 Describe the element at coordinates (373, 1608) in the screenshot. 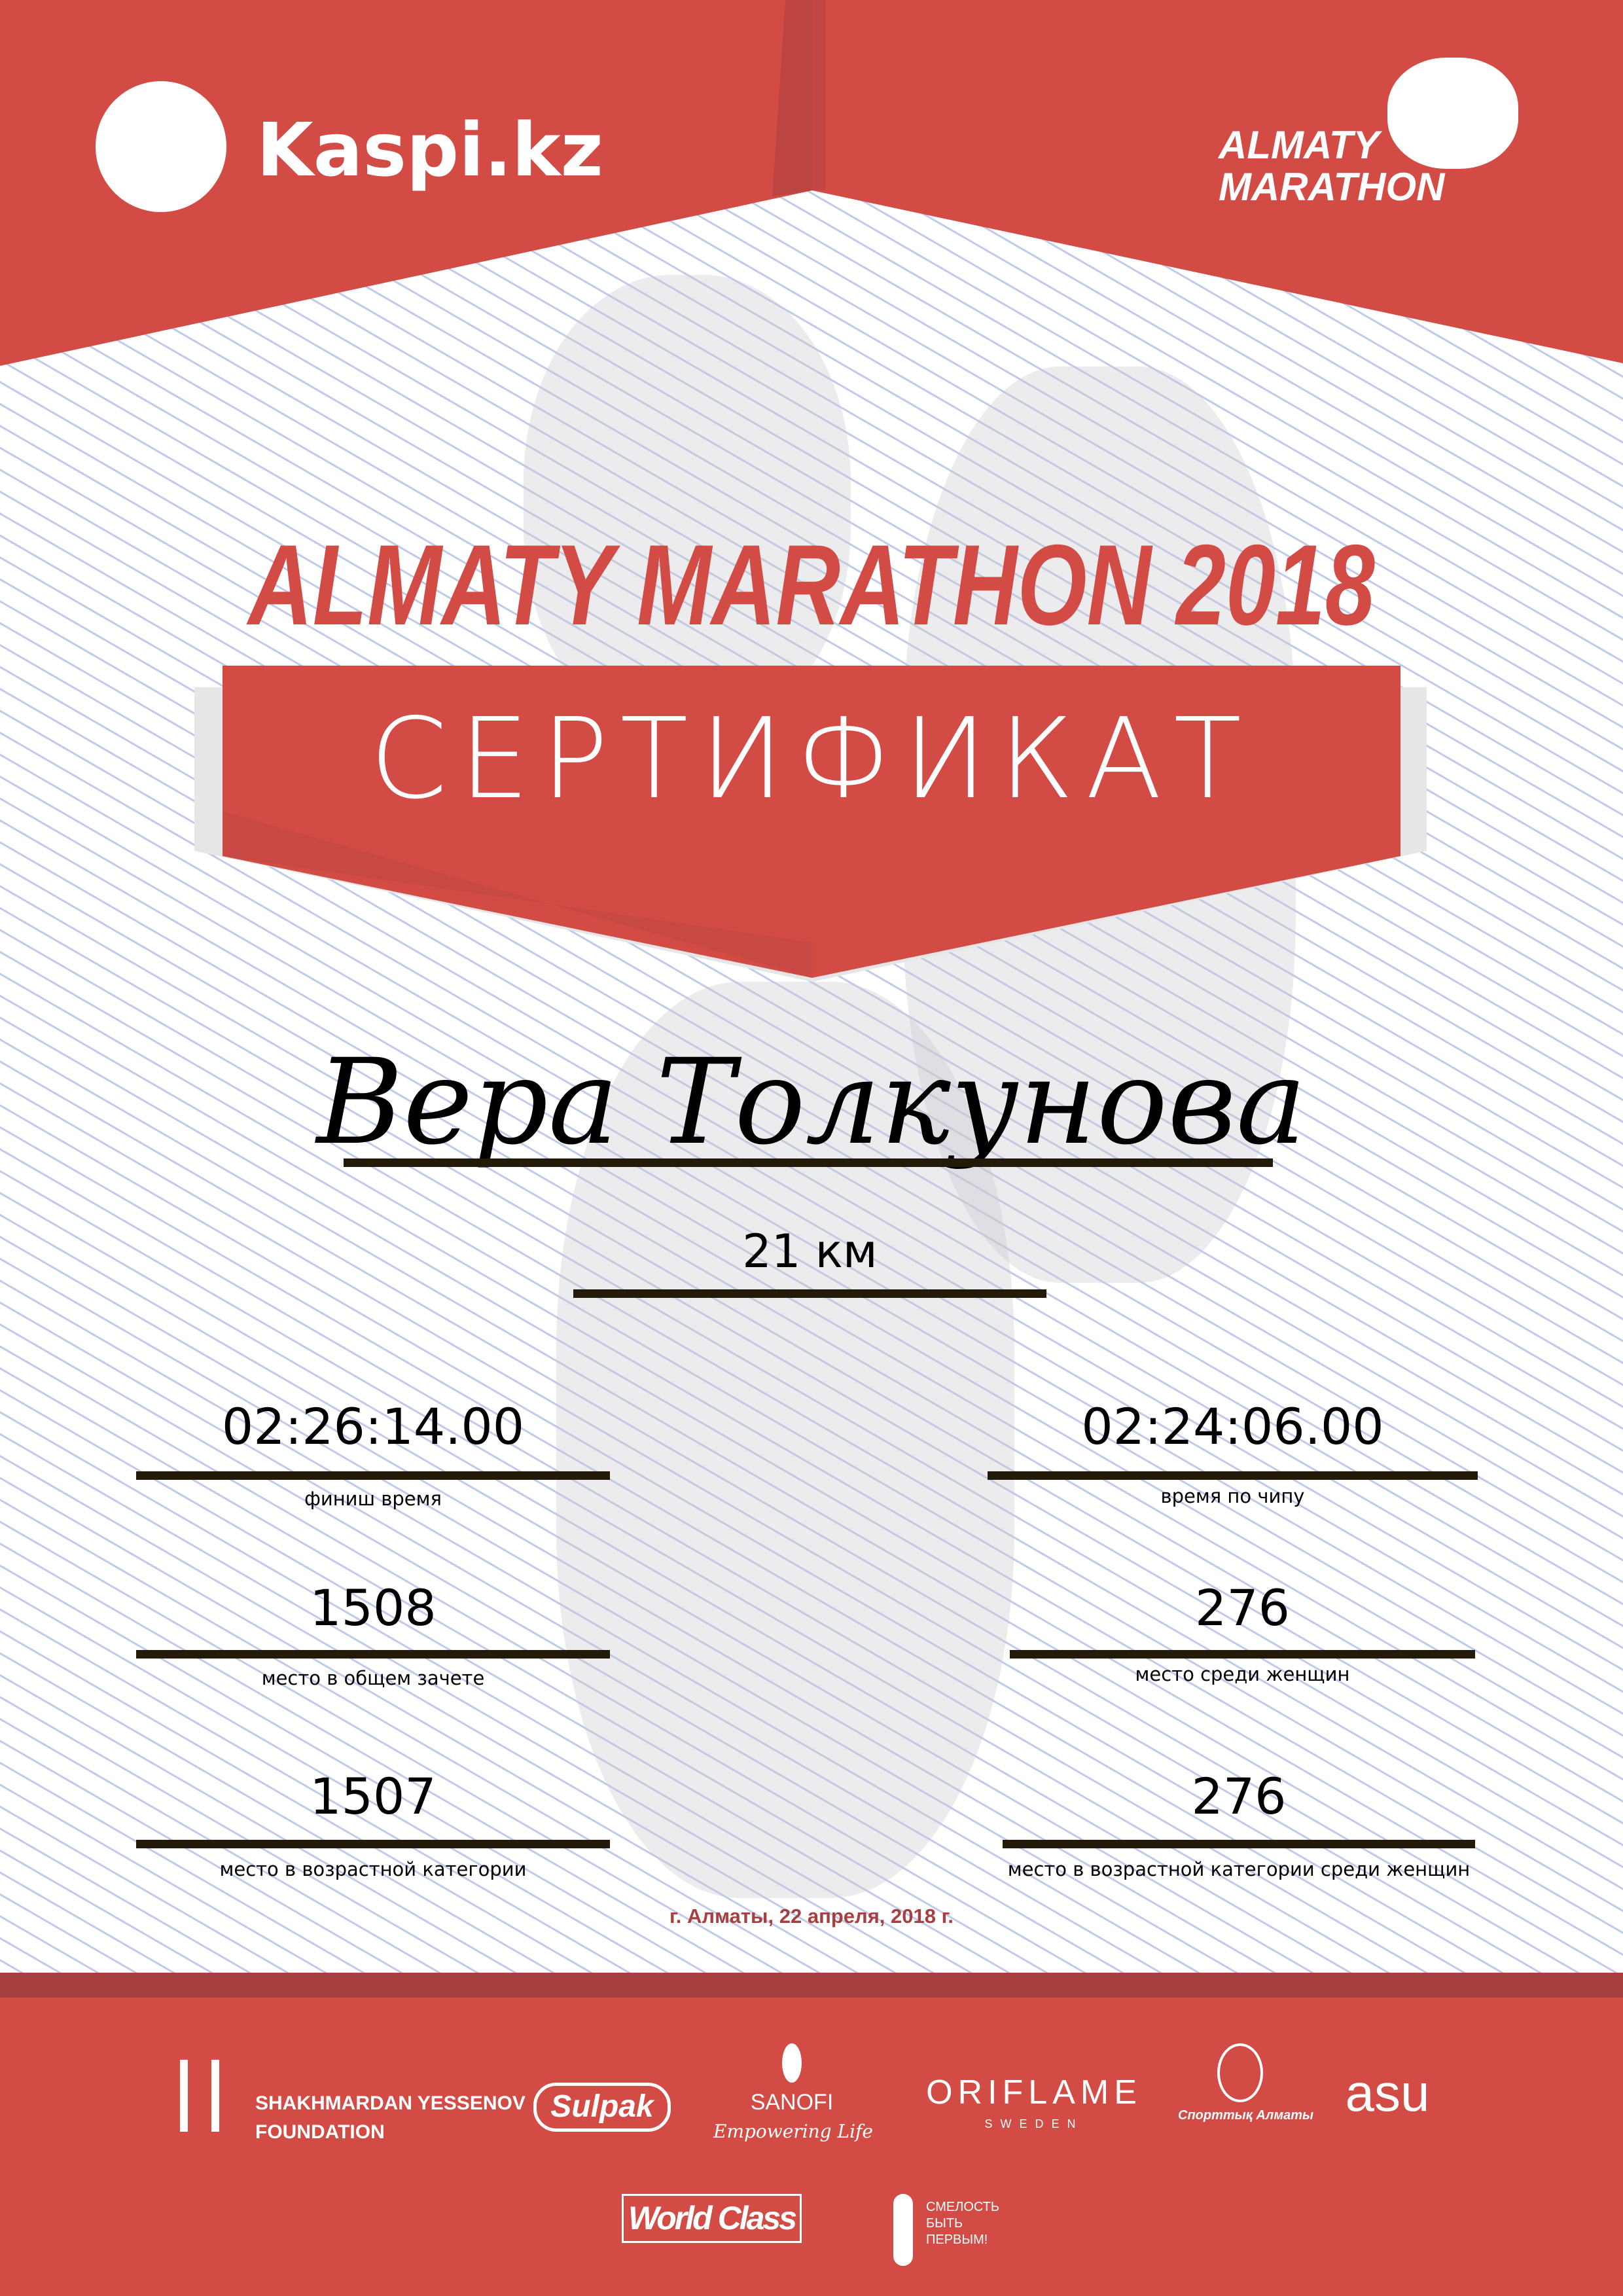

I see `overall-place: 1508` at that location.